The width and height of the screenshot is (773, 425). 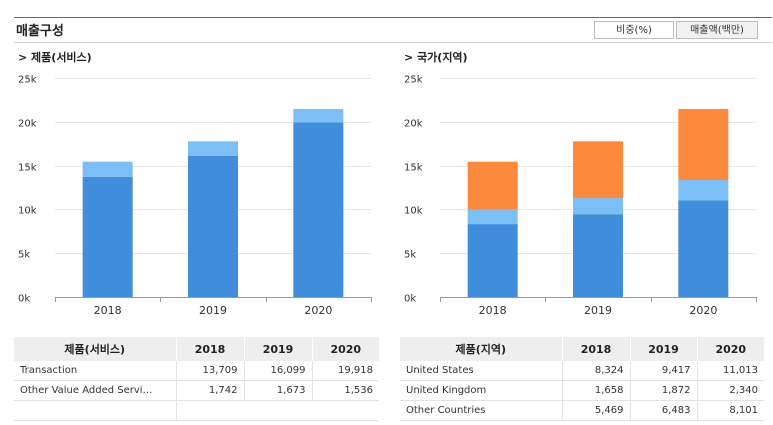 I want to click on row-label, so click(x=95, y=410).